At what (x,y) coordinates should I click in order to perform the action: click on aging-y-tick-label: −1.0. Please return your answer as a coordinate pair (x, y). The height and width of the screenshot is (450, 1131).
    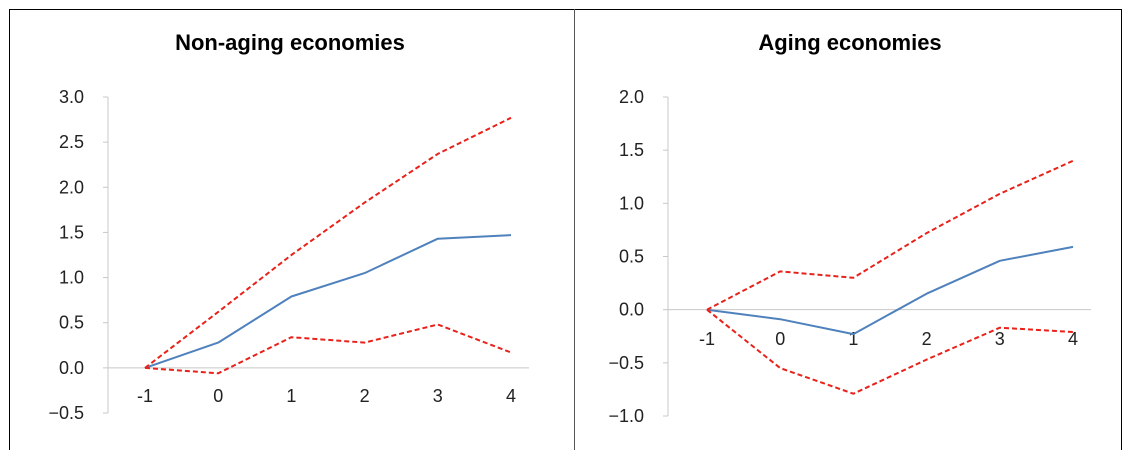
    Looking at the image, I should click on (626, 416).